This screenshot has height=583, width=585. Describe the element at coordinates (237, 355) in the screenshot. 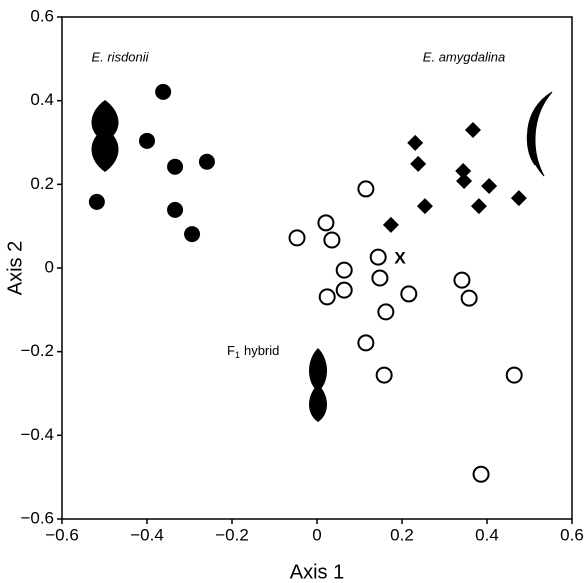

I see `hybrid-label-sub: 1` at that location.